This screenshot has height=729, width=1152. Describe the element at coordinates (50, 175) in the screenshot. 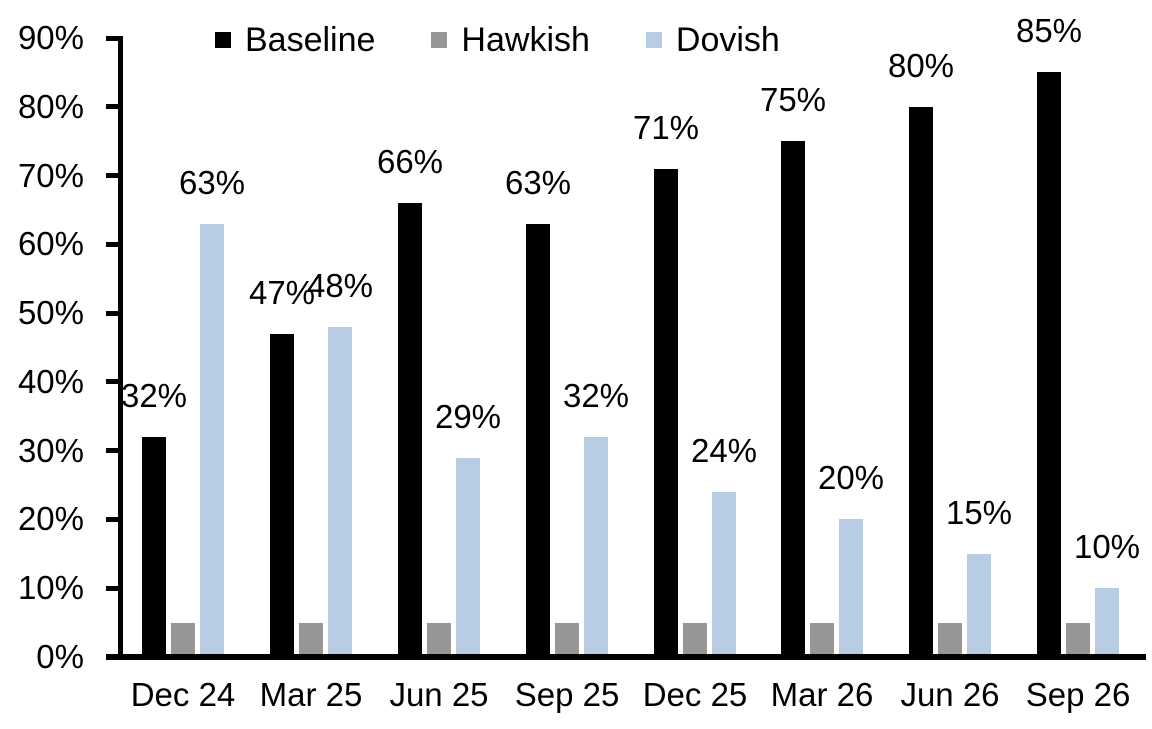

I see `y-tick-label-70-: 70%` at that location.